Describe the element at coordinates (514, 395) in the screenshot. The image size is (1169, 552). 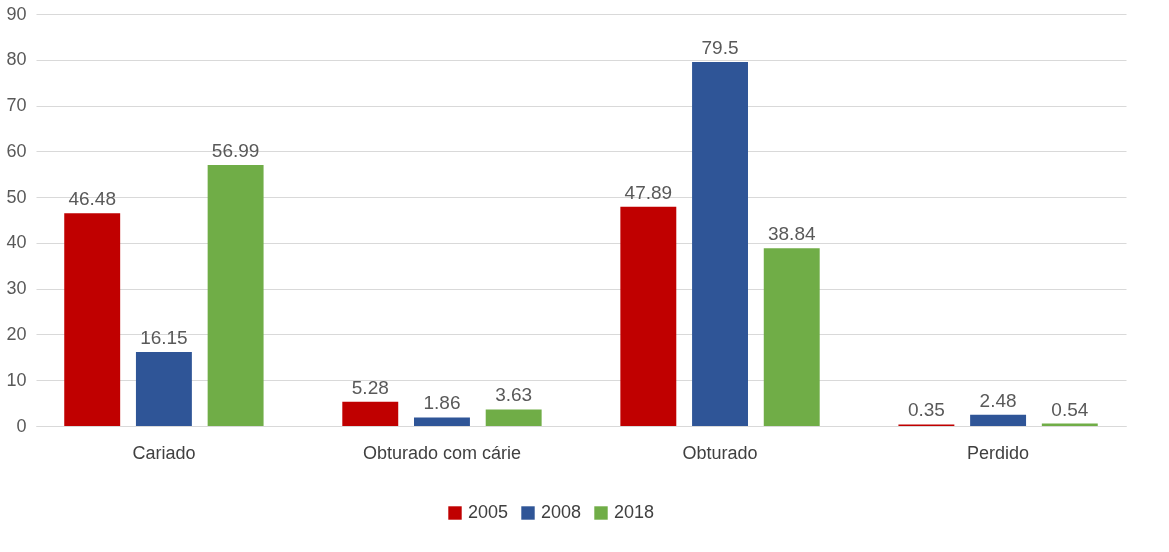
I see `data-label: 3.63` at that location.